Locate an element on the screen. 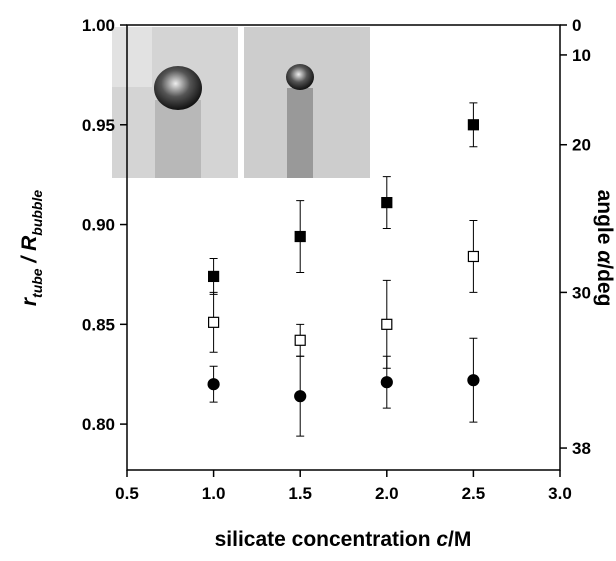 This screenshot has height=561, width=616. y2-tick-label: 38 is located at coordinates (581, 448).